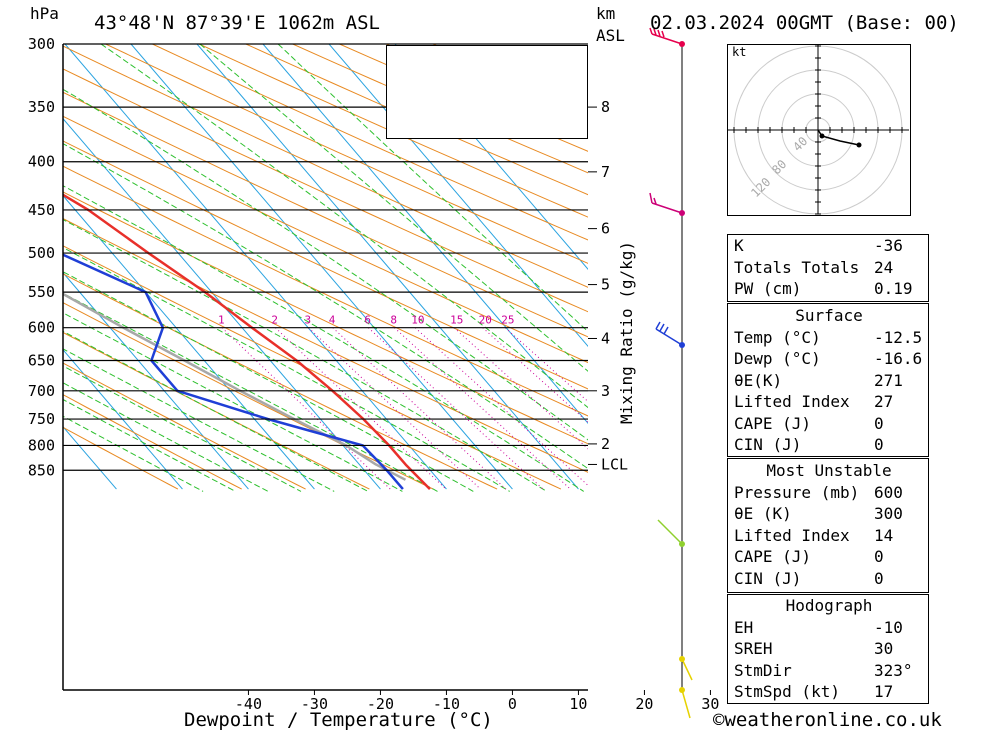  What do you see at coordinates (41, 391) in the screenshot?
I see `pressure-tick-label: 700` at bounding box center [41, 391].